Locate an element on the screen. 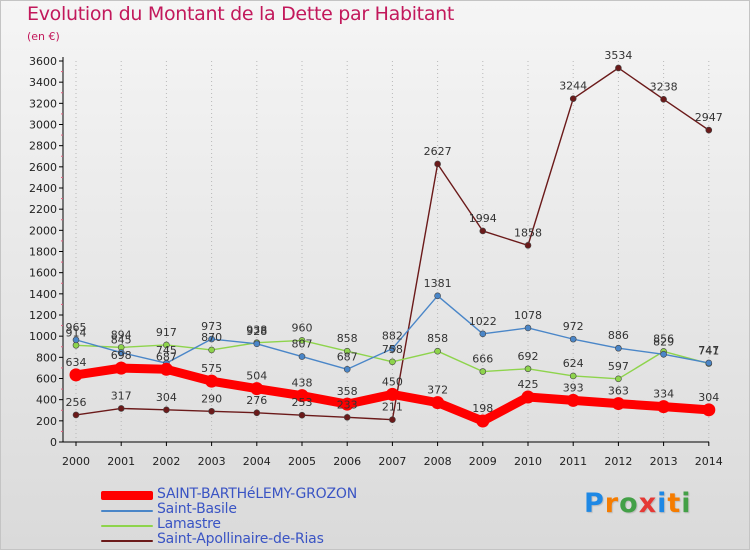 Image resolution: width=750 pixels, height=550 pixels. y-tick-label: 1200 is located at coordinates (43, 315).